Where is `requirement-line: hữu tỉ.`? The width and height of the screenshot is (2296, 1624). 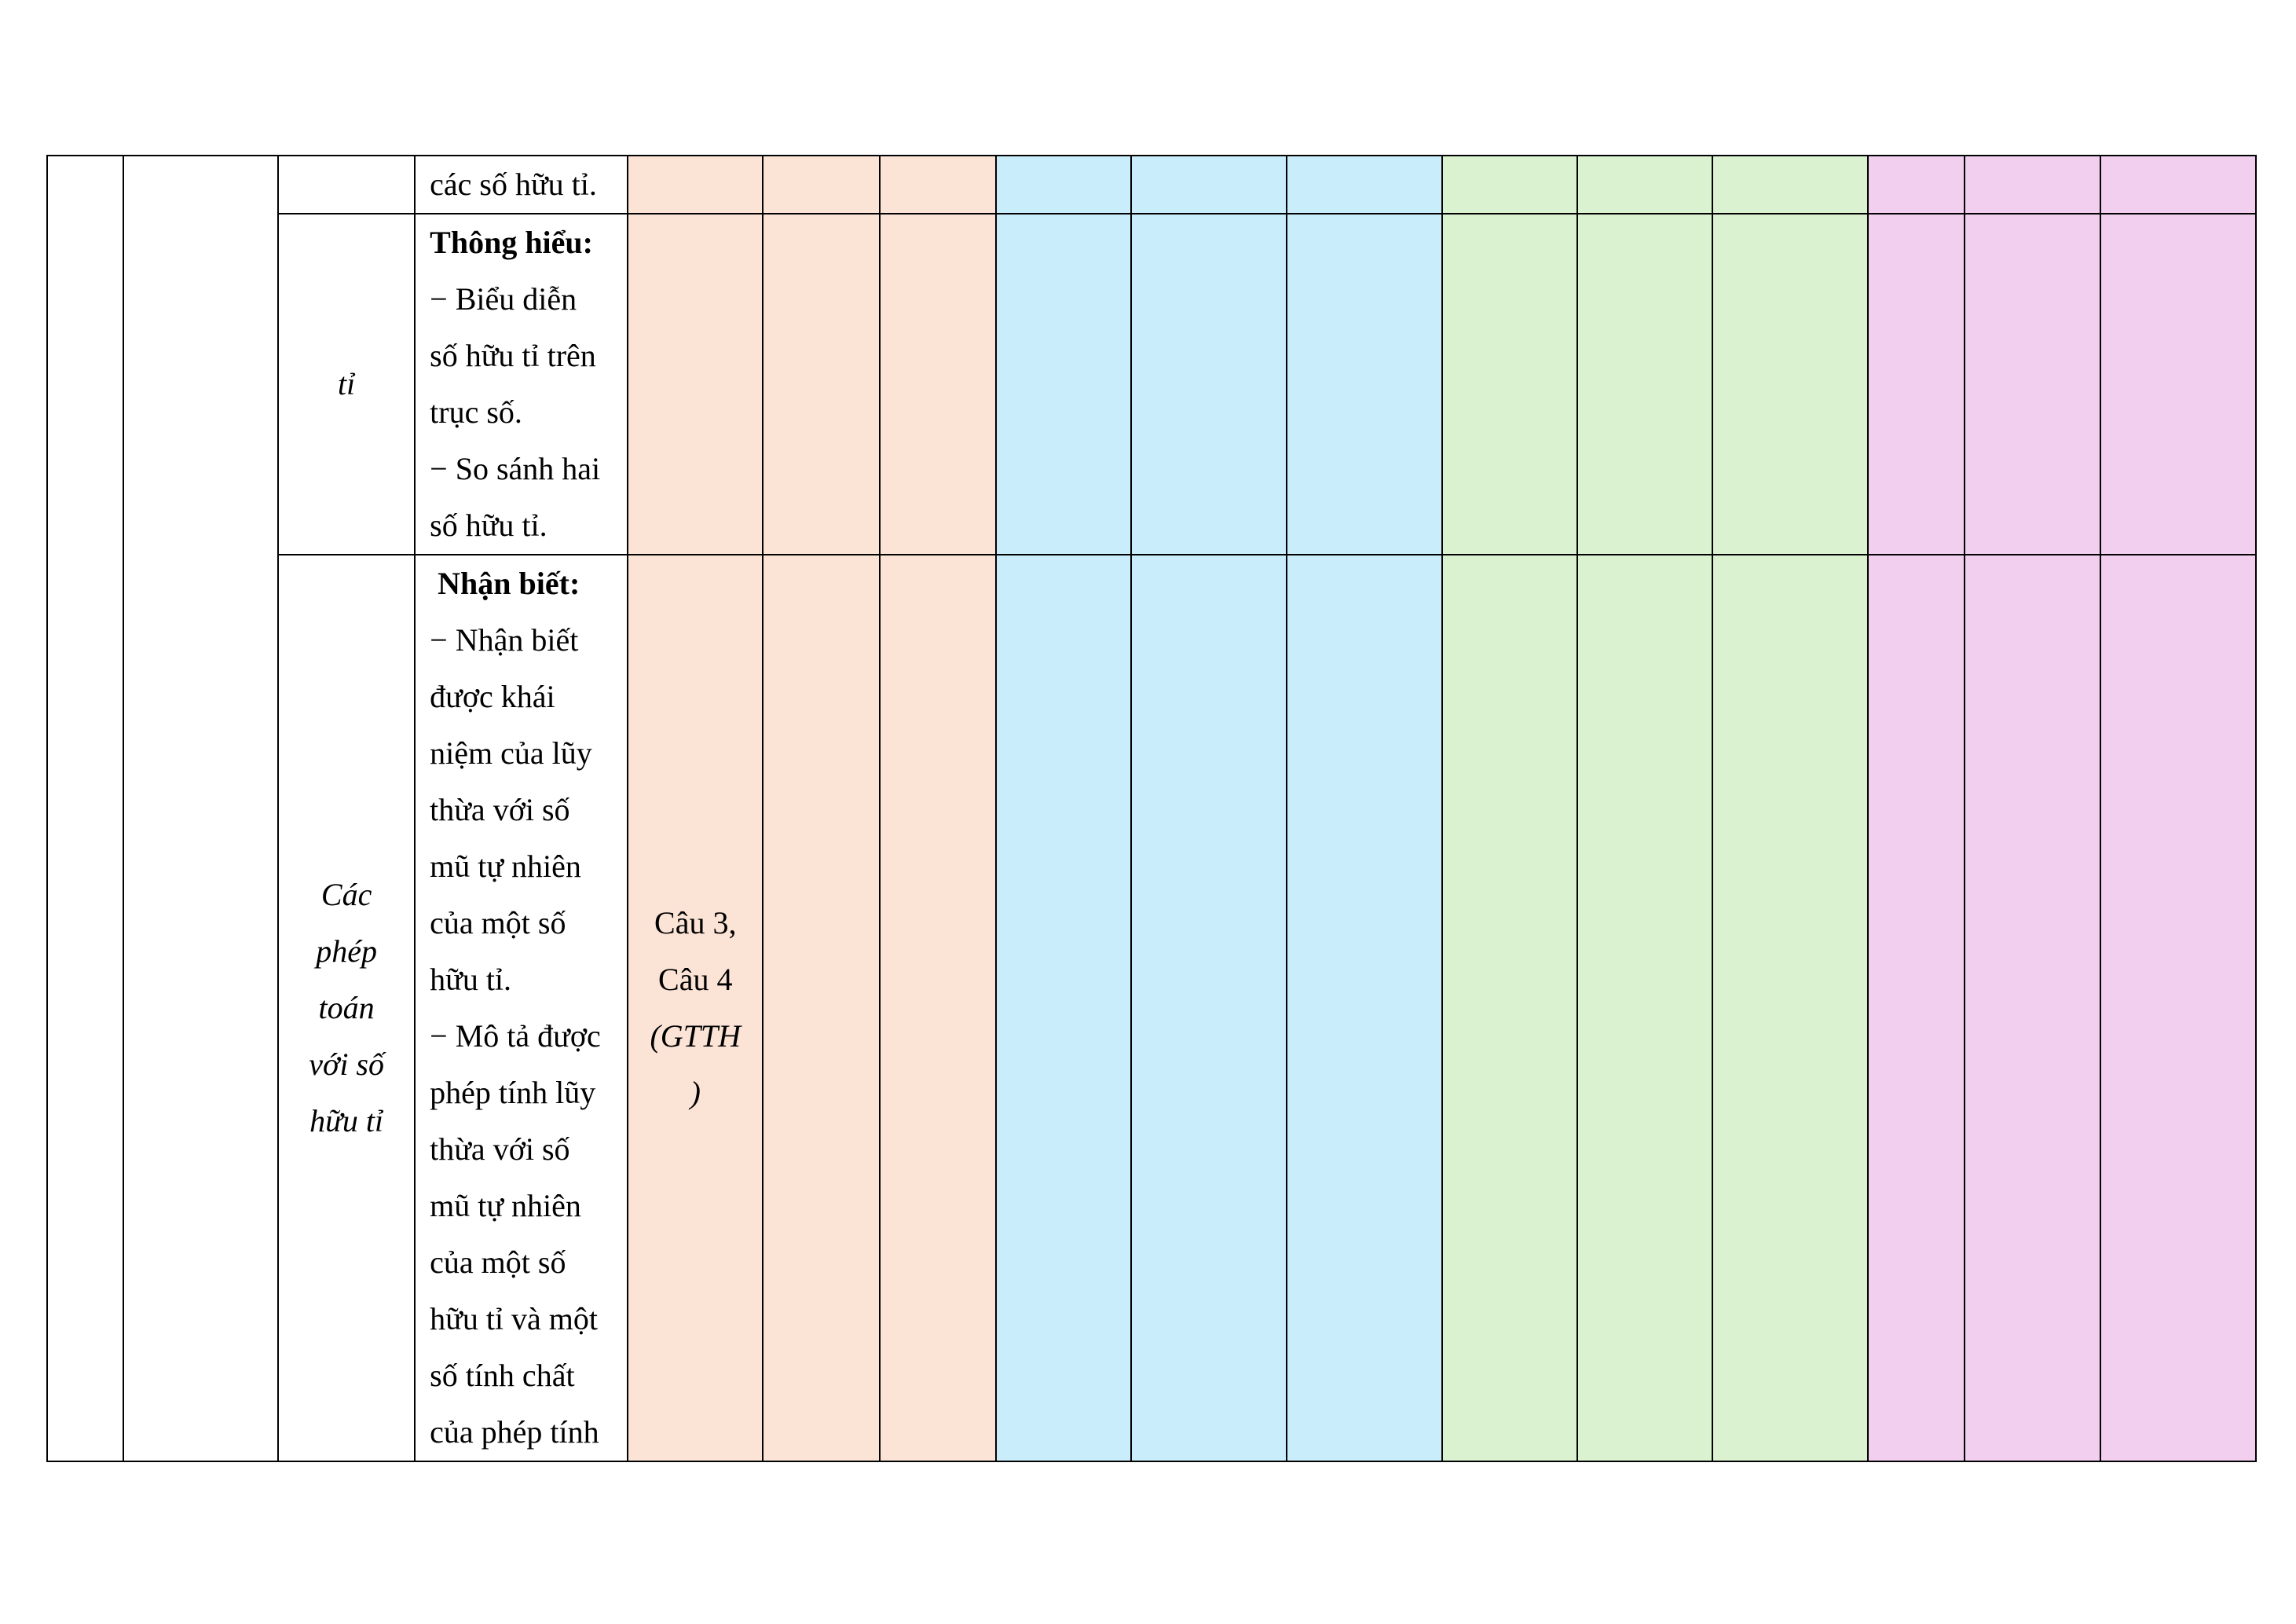
requirement-line: hữu tỉ. is located at coordinates (471, 979).